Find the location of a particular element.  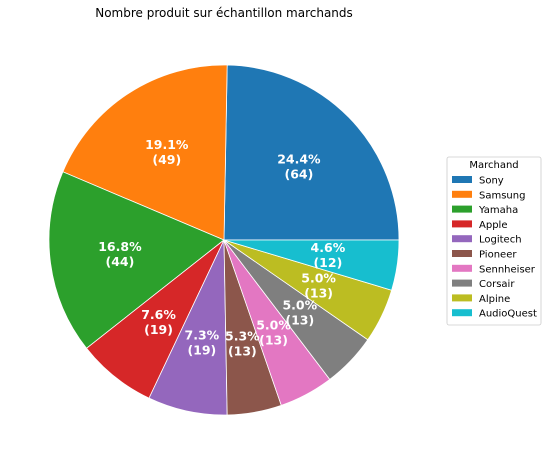

slice-label-yamaha: 16.8% (44) is located at coordinates (120, 254).